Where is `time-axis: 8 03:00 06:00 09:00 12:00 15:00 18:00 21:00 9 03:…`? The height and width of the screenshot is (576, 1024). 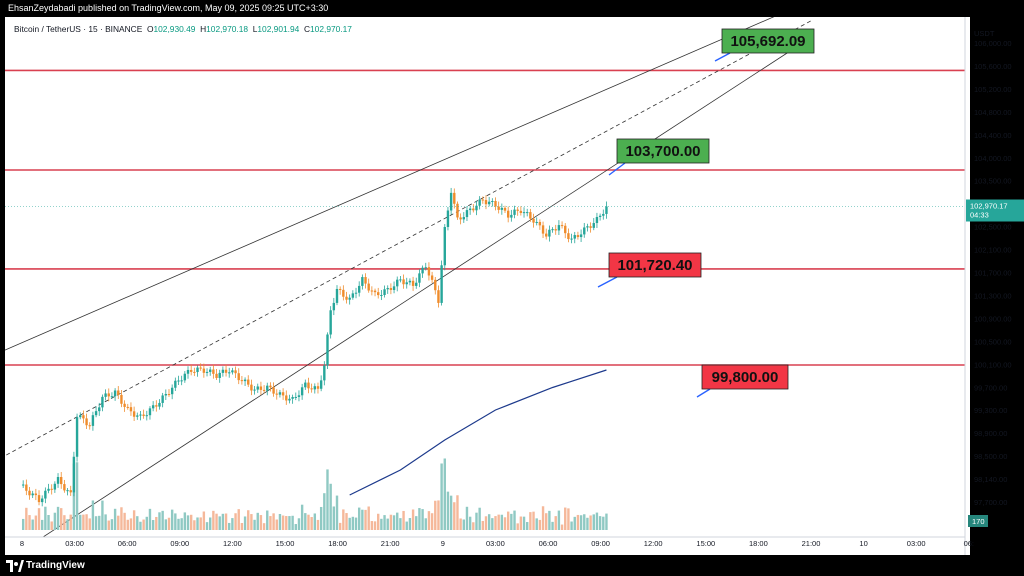
time-axis: 8 03:00 06:00 09:00 12:00 15:00 18:00 21:00 9 03:… is located at coordinates (497, 543).